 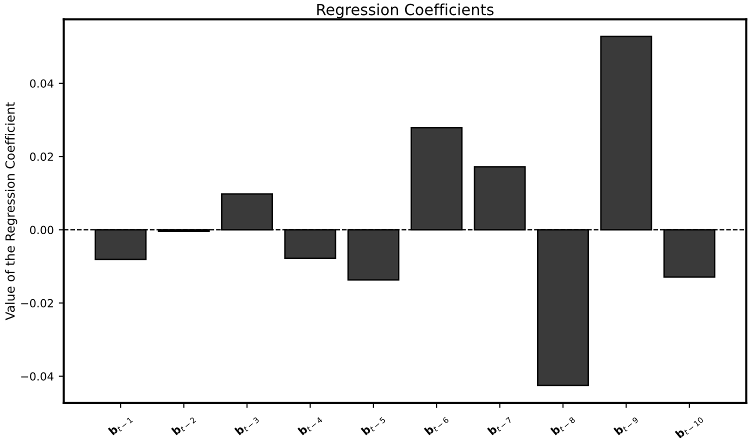 I want to click on x-tick-label: b$_{t−1}$, so click(x=120, y=425).